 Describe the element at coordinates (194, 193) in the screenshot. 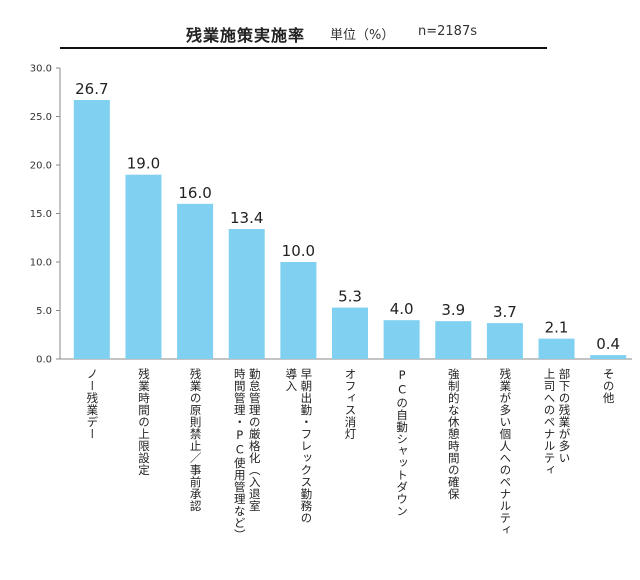

I see `value-label: 16.0` at that location.